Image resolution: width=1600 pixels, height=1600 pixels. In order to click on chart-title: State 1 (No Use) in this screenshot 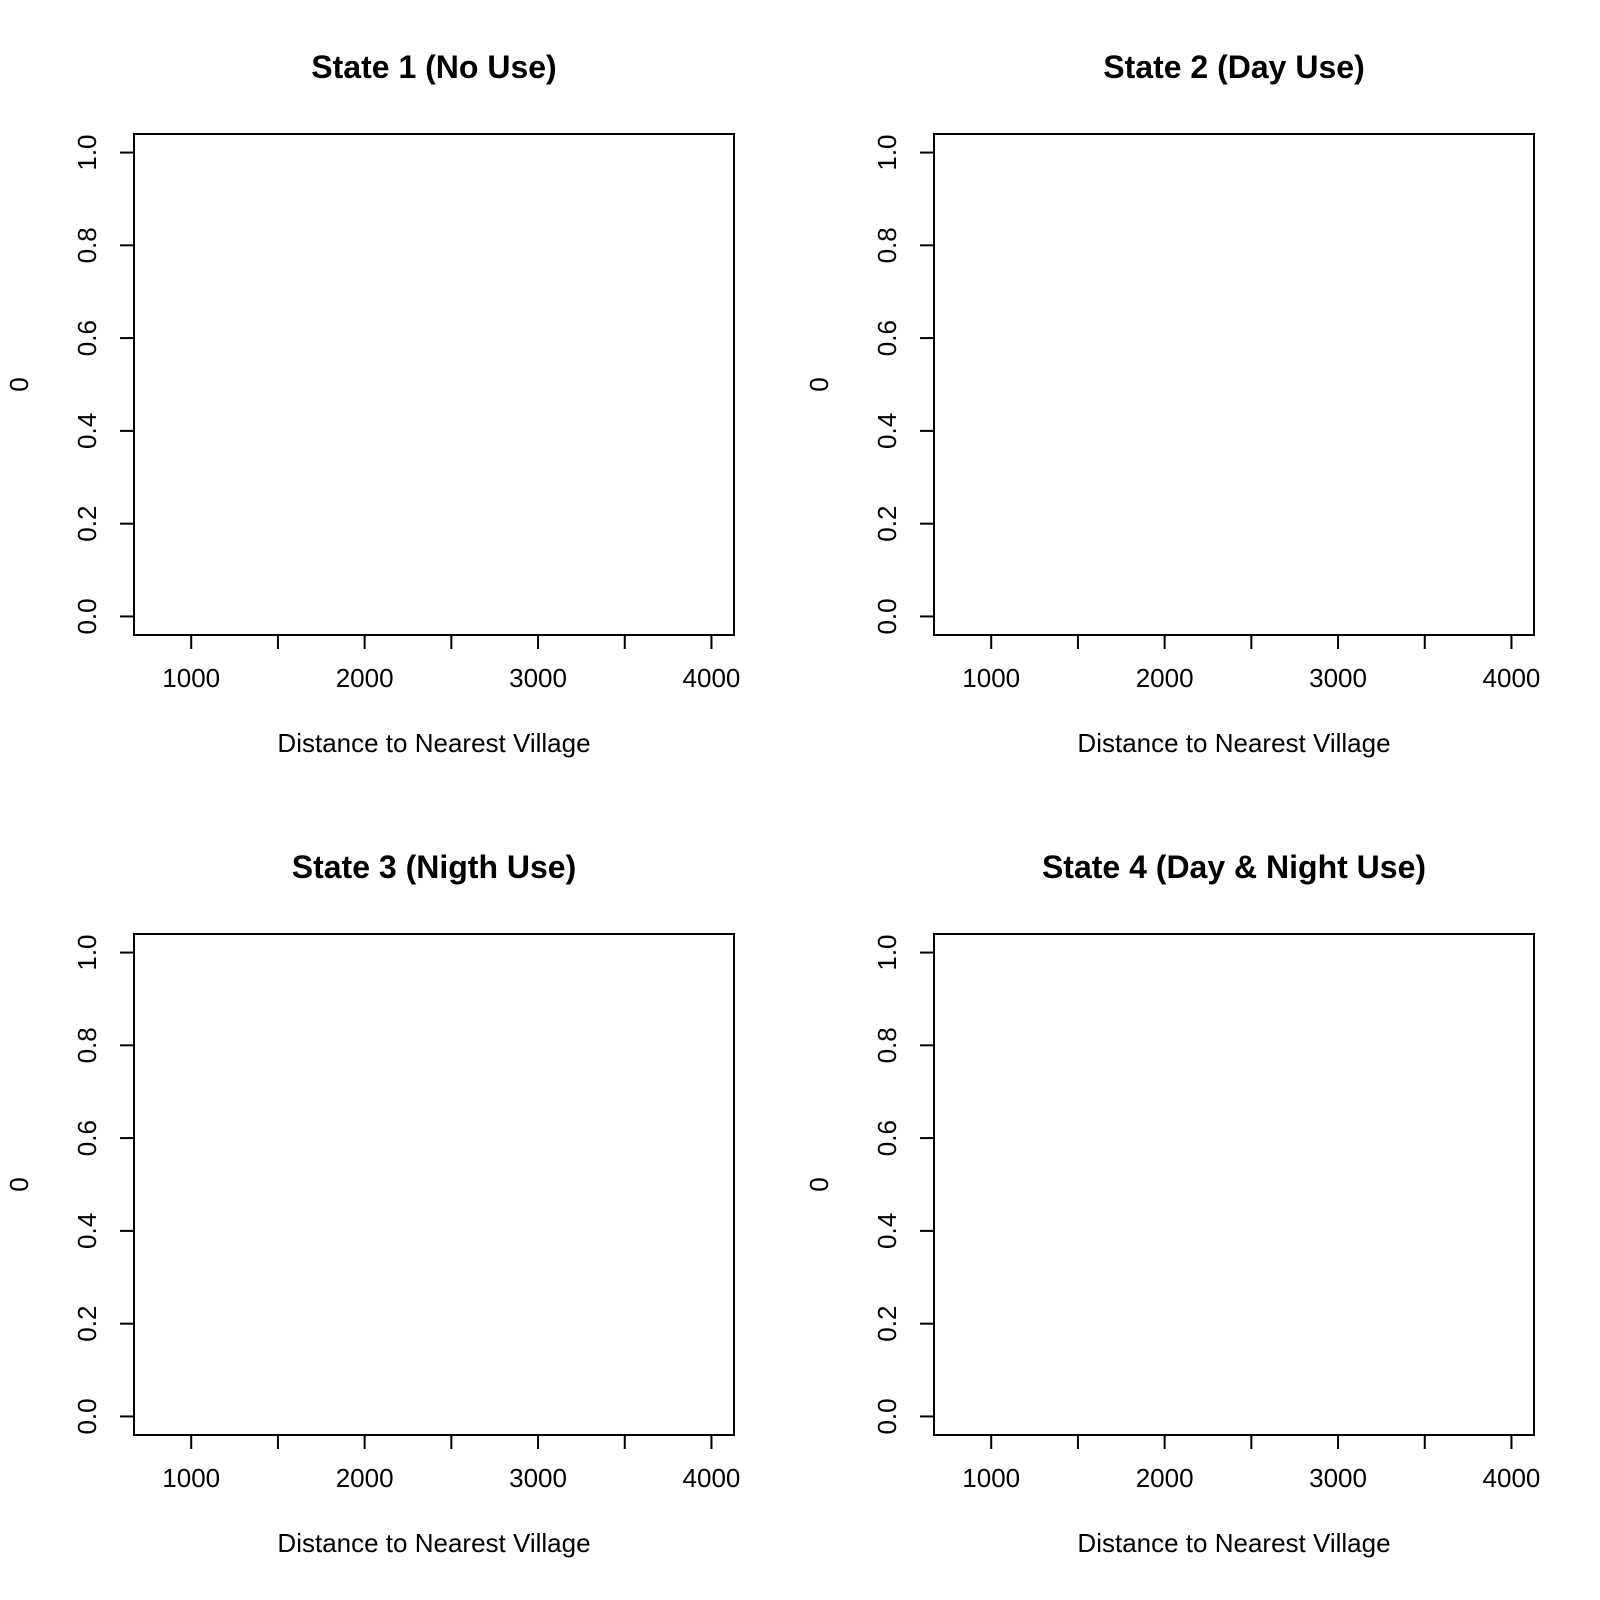, I will do `click(433, 67)`.